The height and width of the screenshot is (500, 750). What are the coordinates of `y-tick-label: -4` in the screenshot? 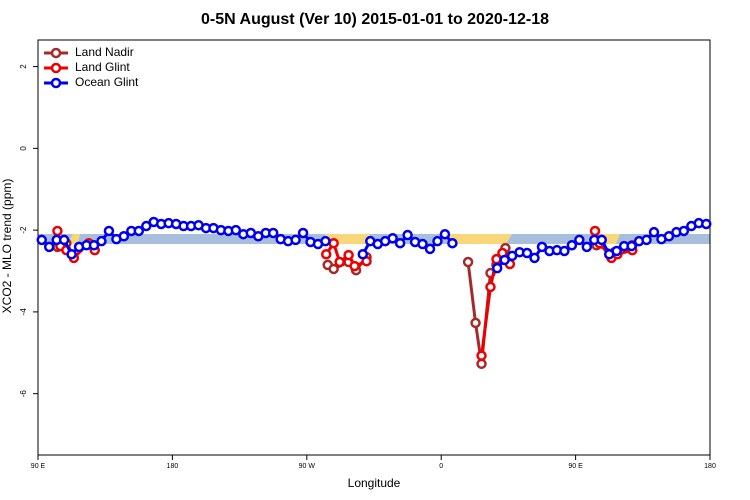 It's located at (23, 312).